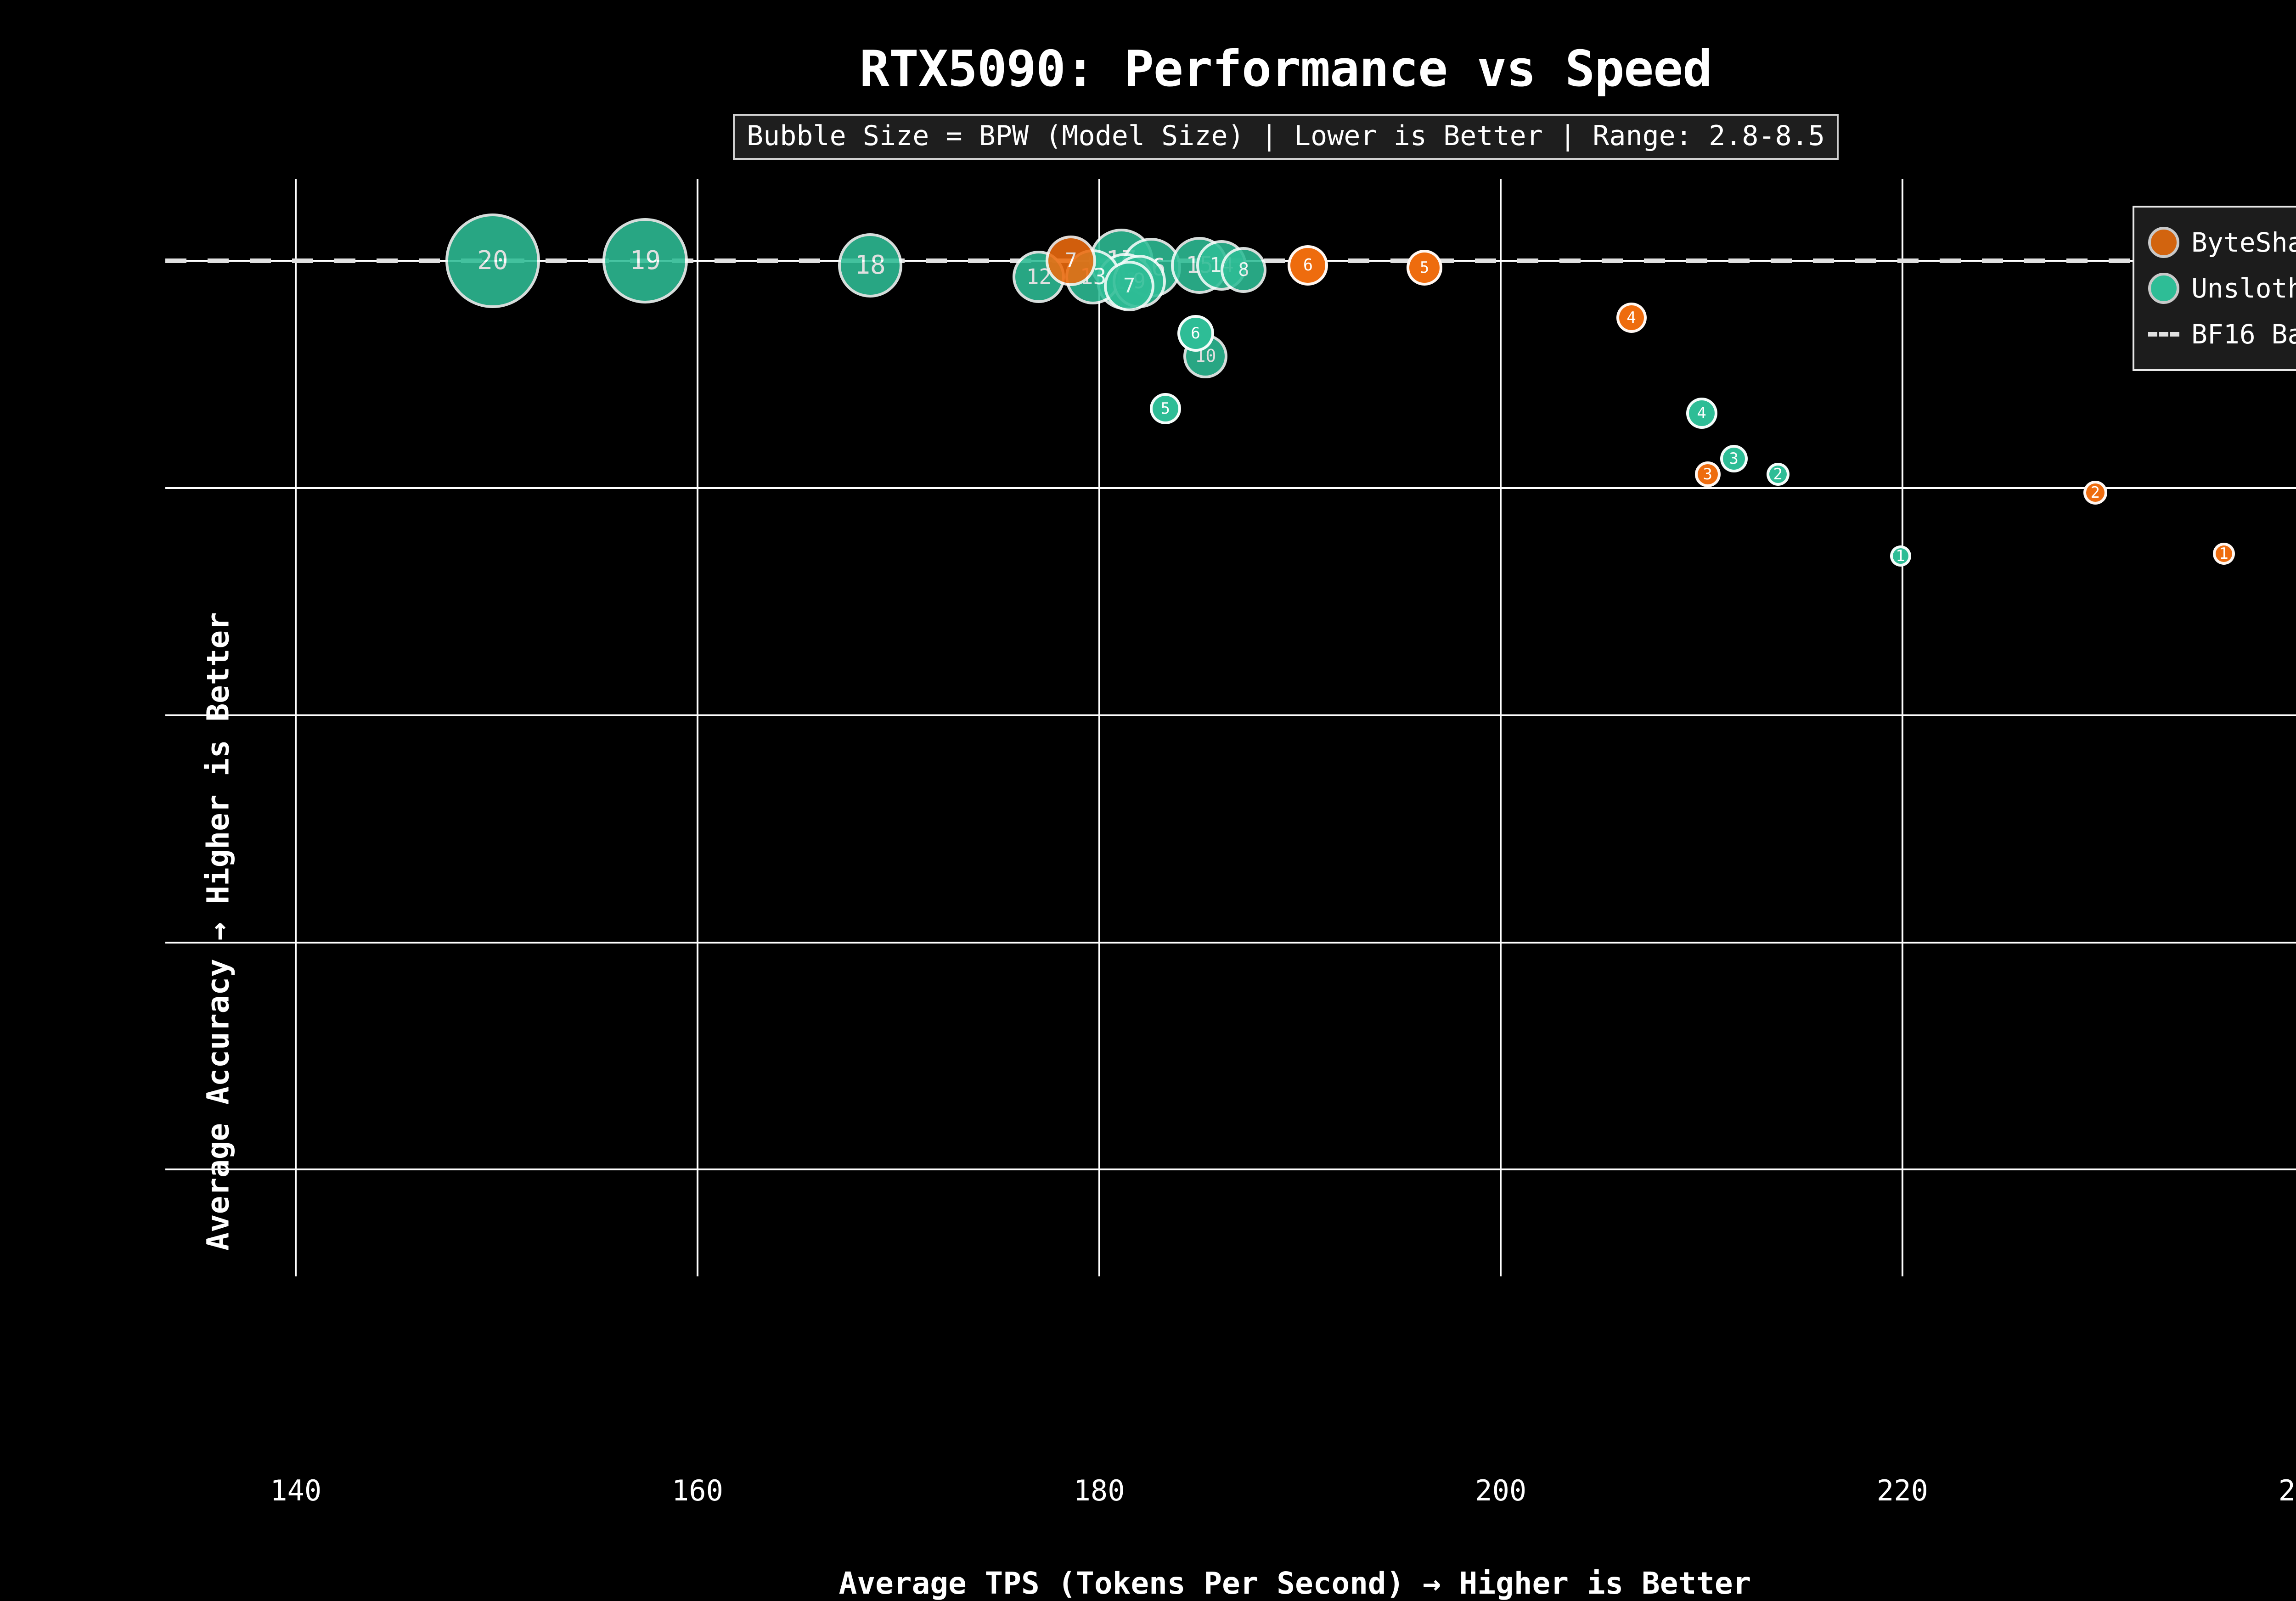 This screenshot has width=2296, height=1601. What do you see at coordinates (2243, 289) in the screenshot?
I see `legend-item-label: Unsloth` at bounding box center [2243, 289].